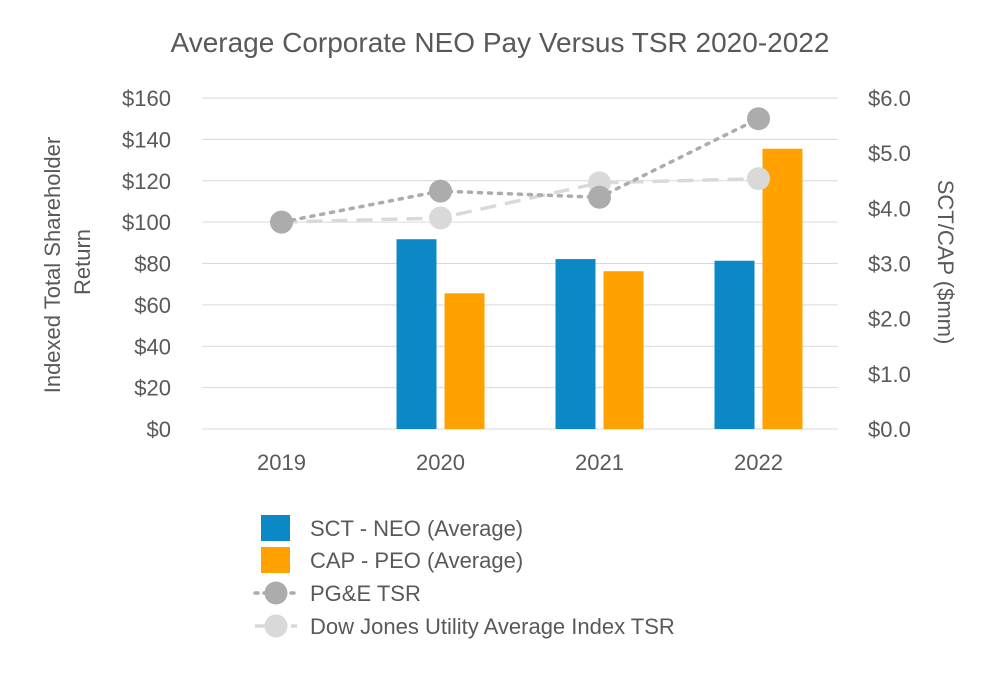 The height and width of the screenshot is (680, 1000). I want to click on x-tick-label: 2019, so click(281, 462).